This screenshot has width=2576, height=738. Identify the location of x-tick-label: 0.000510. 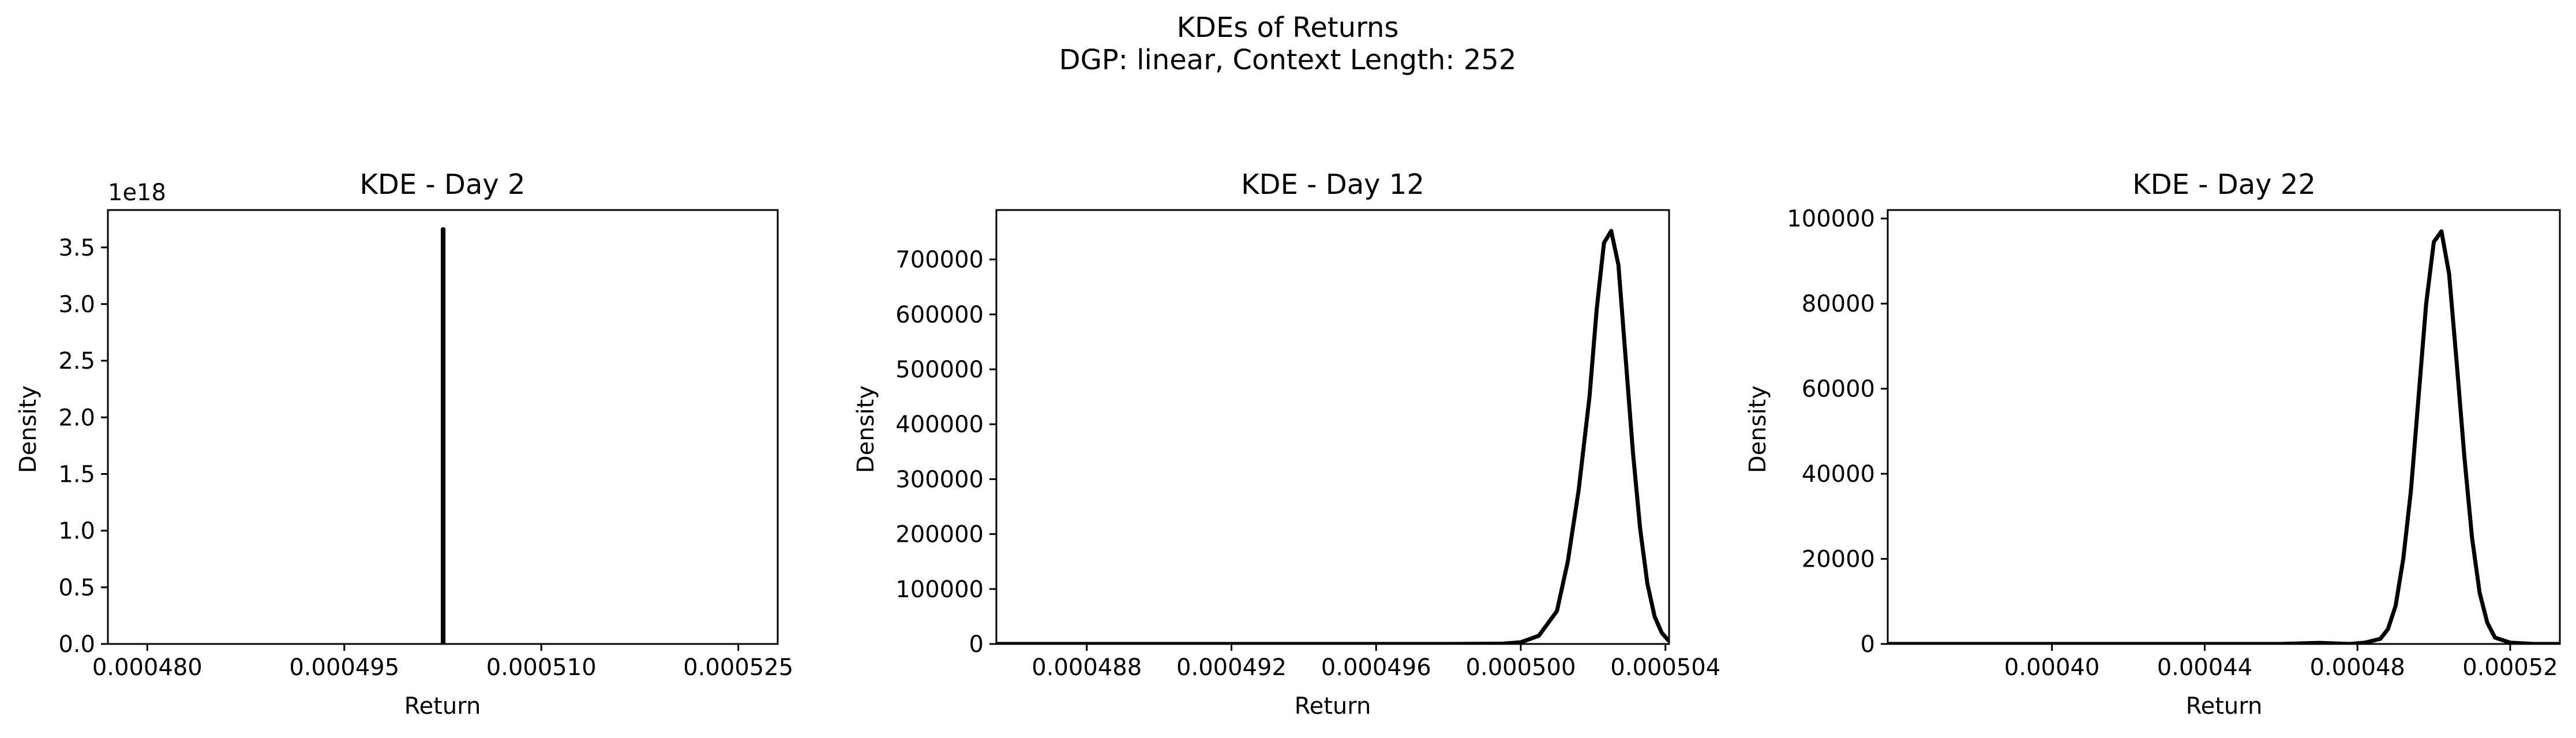
(541, 667).